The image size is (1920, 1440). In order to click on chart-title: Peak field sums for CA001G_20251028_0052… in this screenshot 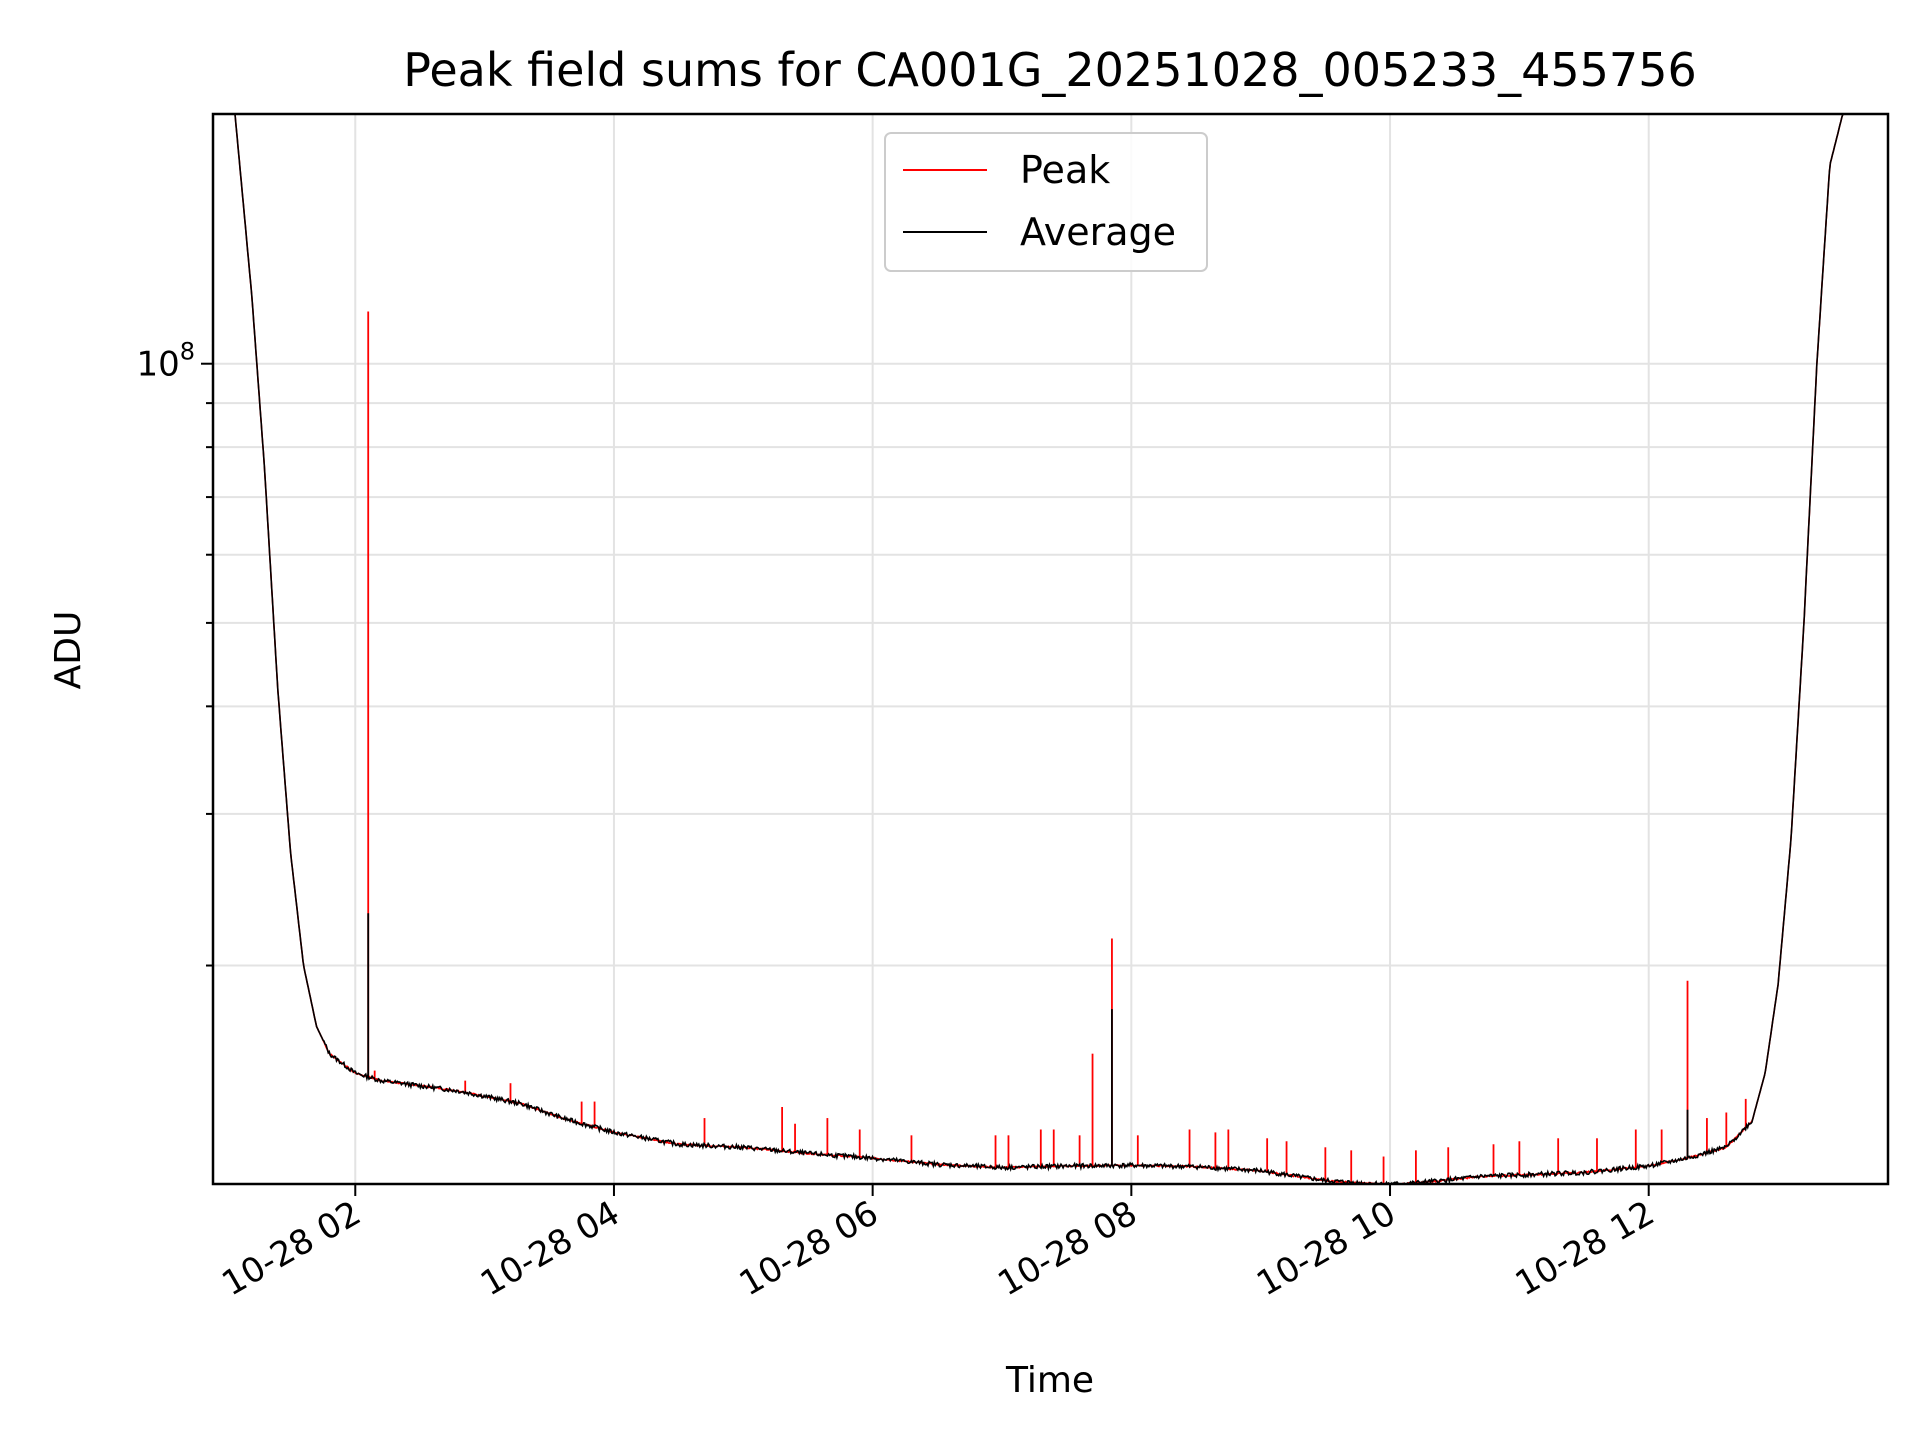, I will do `click(1049, 70)`.